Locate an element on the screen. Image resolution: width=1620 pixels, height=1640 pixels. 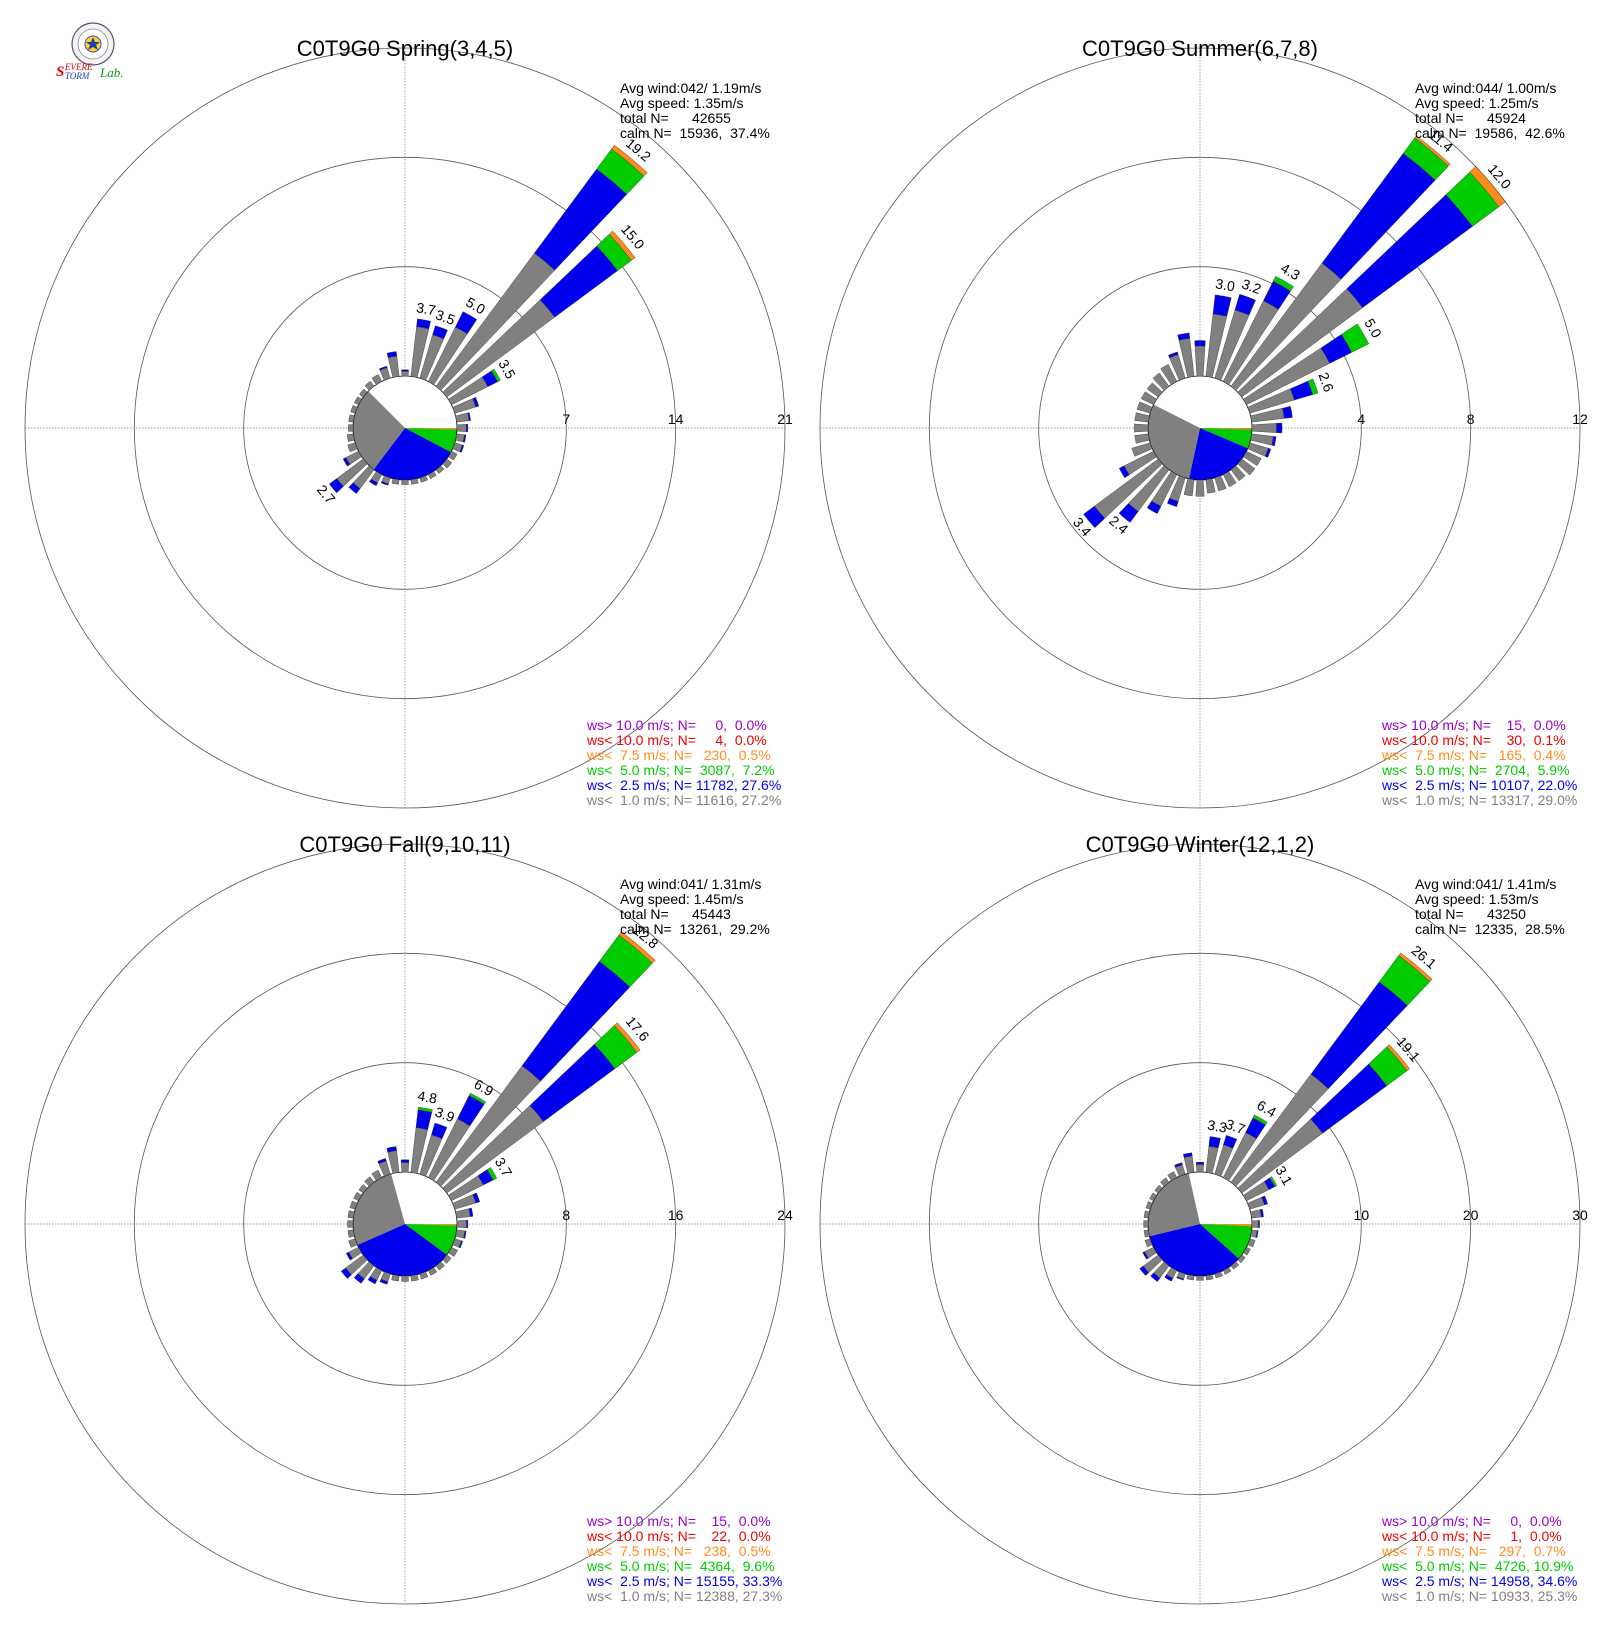
stats-line-0: Avg wind:041/ 1.41m/s is located at coordinates (1485, 884).